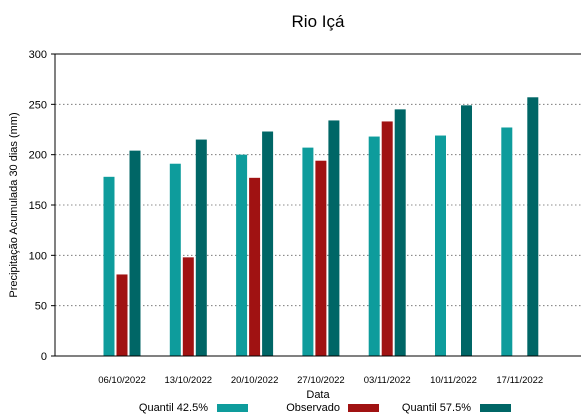 The height and width of the screenshot is (416, 581). What do you see at coordinates (387, 380) in the screenshot?
I see `x-tick-label: 03/11/2022` at bounding box center [387, 380].